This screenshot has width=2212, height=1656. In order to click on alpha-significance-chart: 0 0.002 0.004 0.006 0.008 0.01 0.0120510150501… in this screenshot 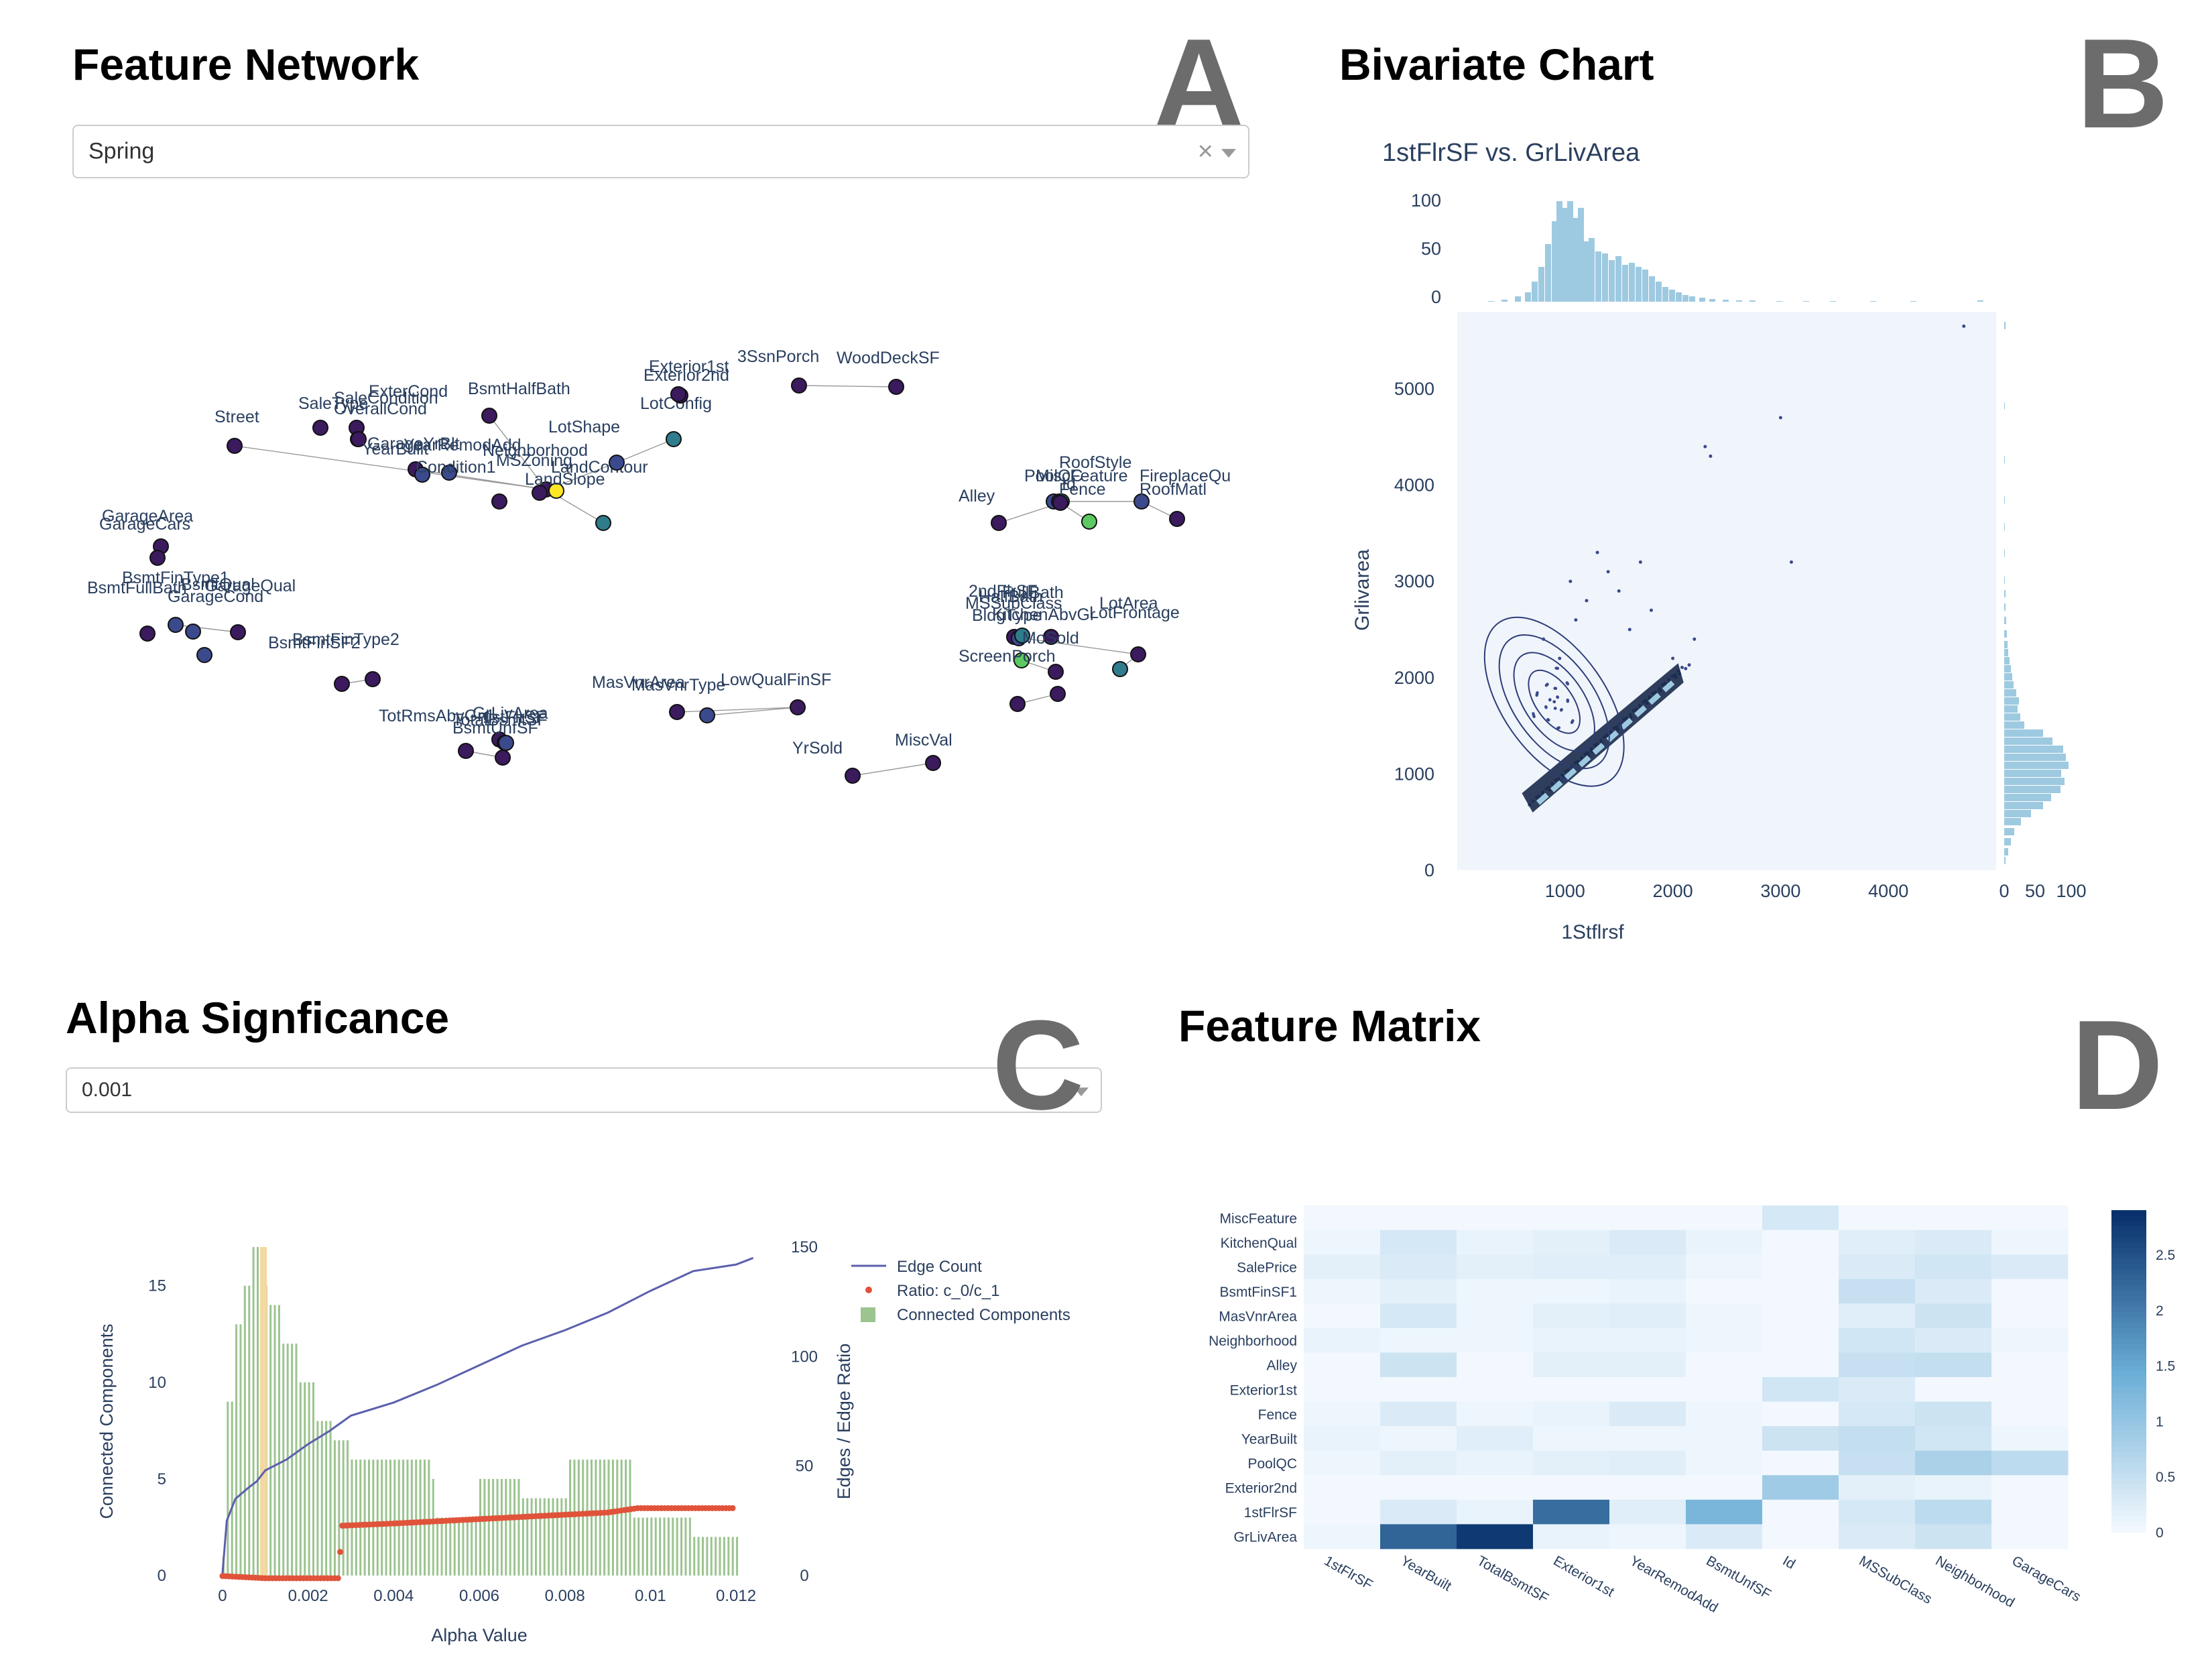, I will do `click(589, 1428)`.